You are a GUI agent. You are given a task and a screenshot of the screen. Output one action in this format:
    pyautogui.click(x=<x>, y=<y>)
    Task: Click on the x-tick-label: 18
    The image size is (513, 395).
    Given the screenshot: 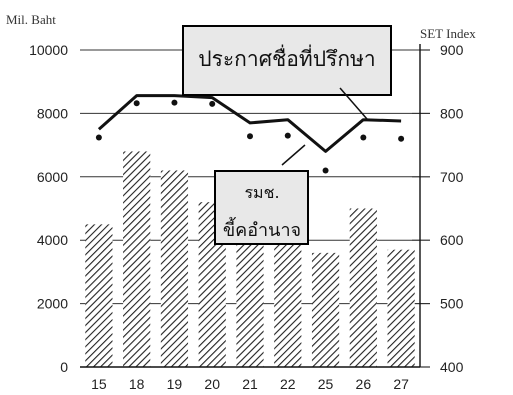 What is the action you would take?
    pyautogui.click(x=137, y=384)
    